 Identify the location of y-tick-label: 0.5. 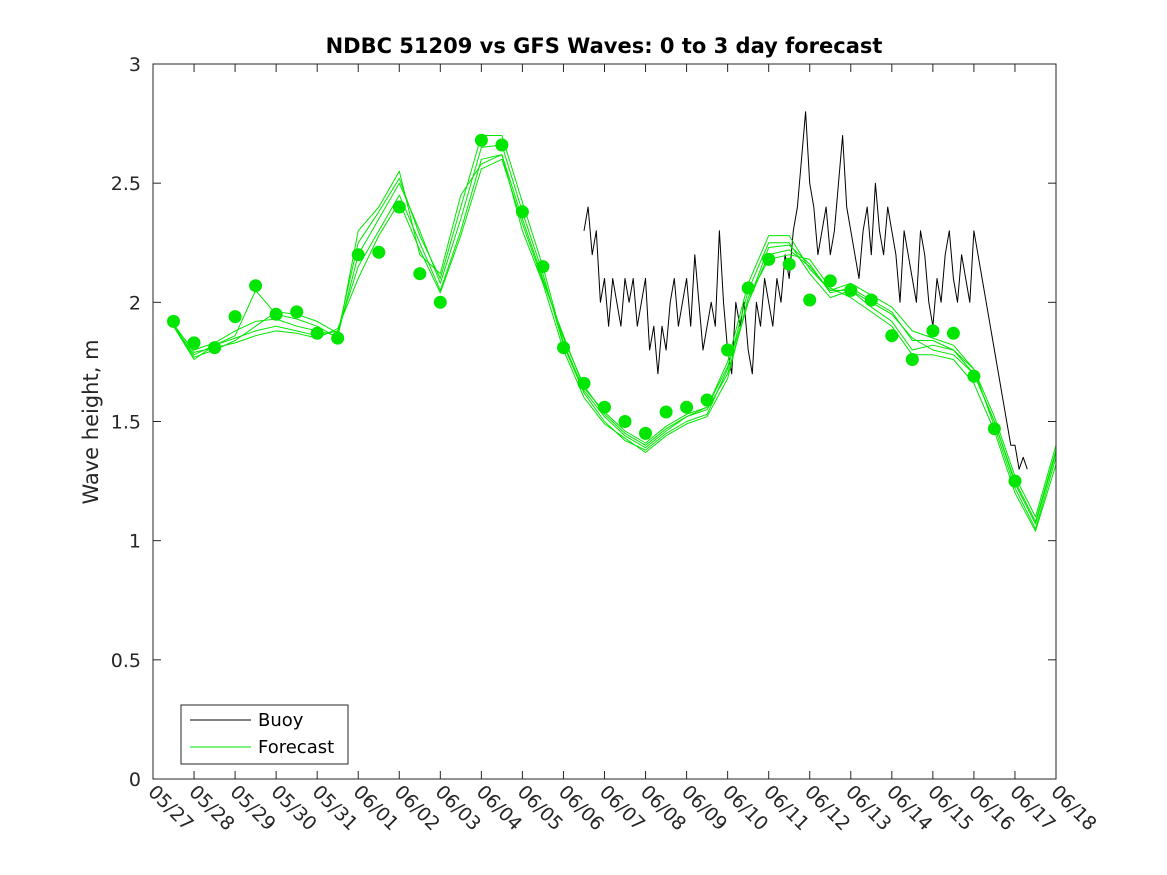
(126, 661).